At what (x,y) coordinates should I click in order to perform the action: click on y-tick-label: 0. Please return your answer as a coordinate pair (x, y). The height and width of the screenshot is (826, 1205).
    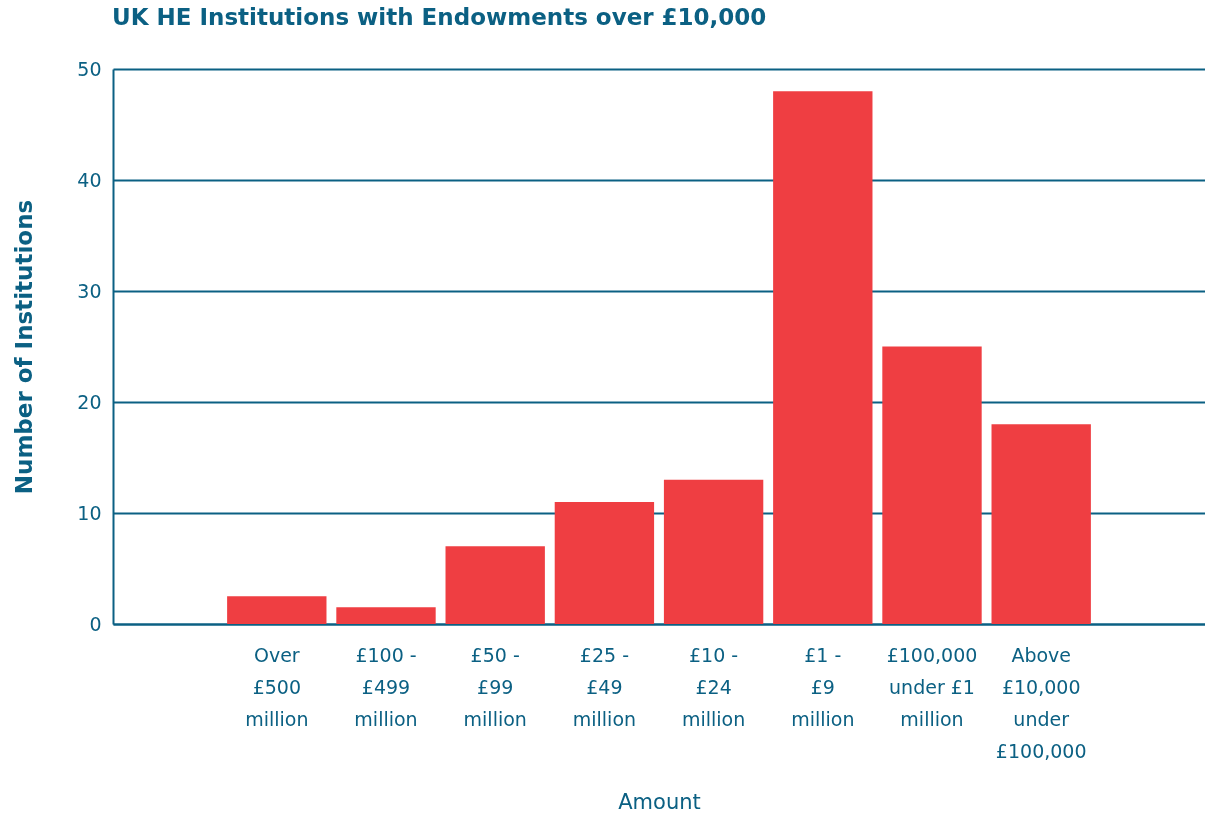
    Looking at the image, I should click on (95, 623).